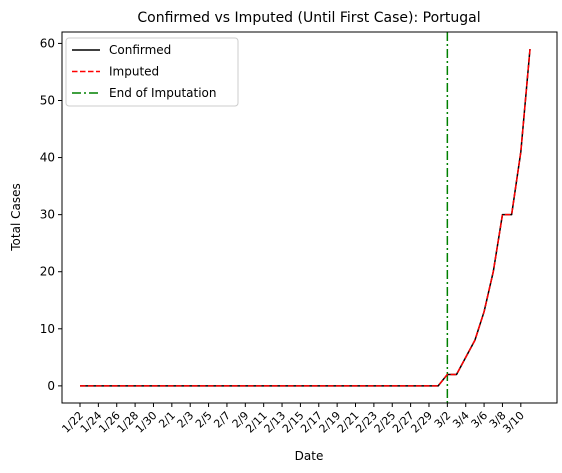  I want to click on x-tick-label: 2/29, so click(421, 422).